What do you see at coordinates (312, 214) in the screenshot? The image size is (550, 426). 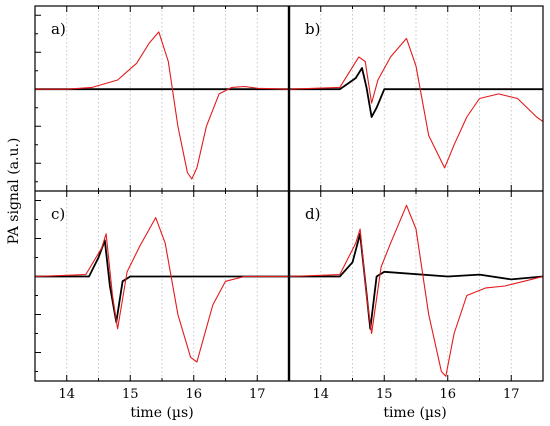 I see `panel-label: d)` at bounding box center [312, 214].